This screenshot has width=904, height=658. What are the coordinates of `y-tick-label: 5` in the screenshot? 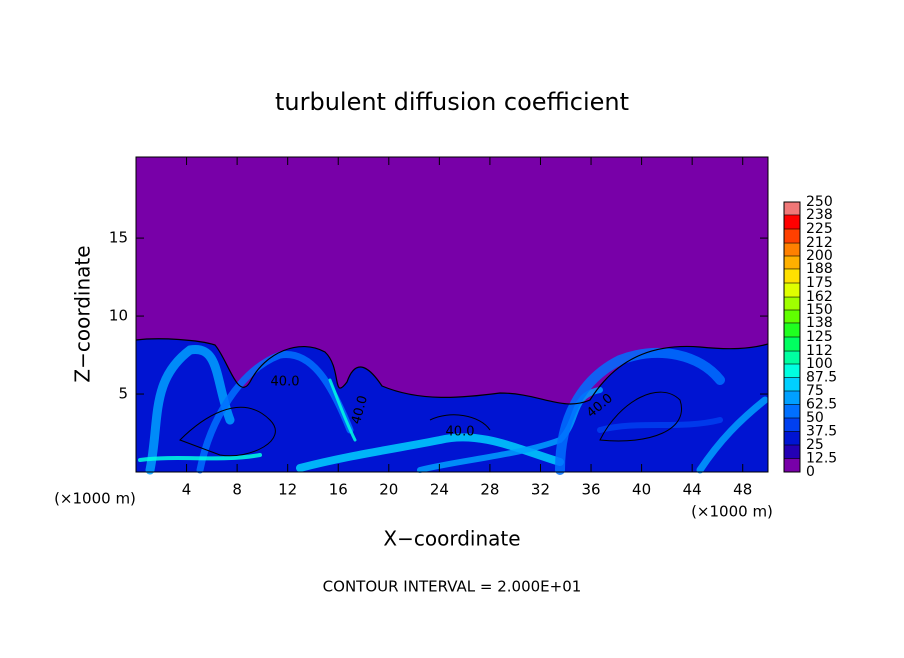 It's located at (123, 394).